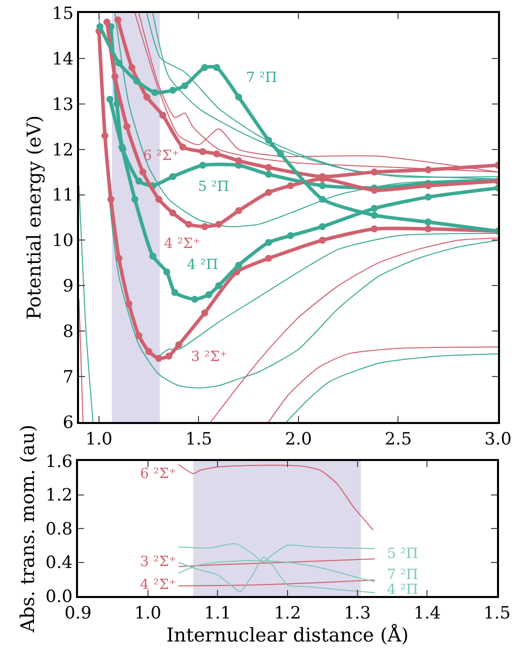  Describe the element at coordinates (68, 378) in the screenshot. I see `y-tick-label: 7` at that location.